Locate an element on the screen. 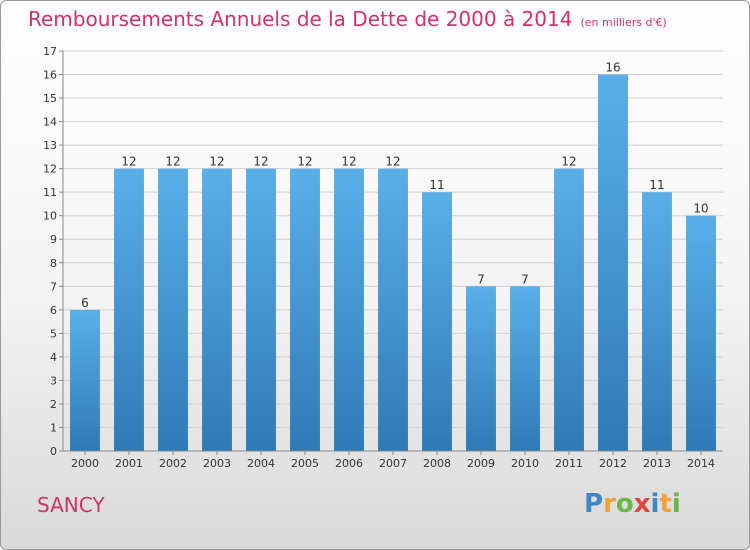 Image resolution: width=750 pixels, height=550 pixels. proxiti-logo: Proxiti is located at coordinates (632, 504).